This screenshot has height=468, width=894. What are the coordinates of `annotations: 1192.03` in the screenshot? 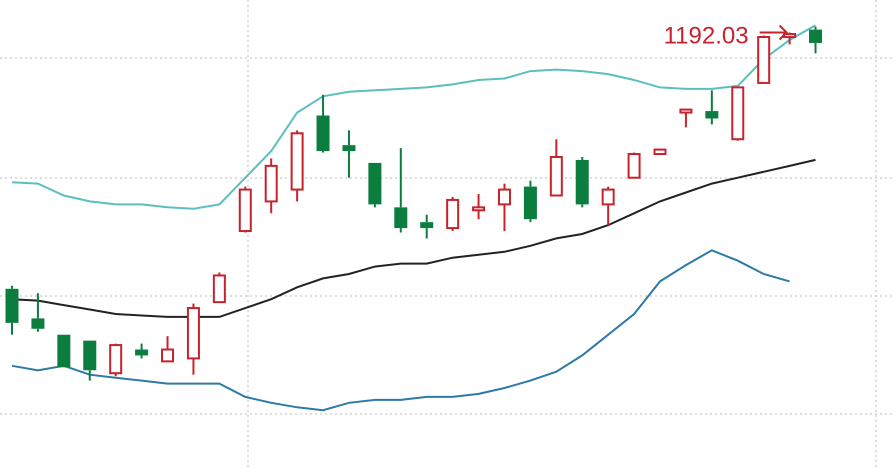 It's located at (726, 35).